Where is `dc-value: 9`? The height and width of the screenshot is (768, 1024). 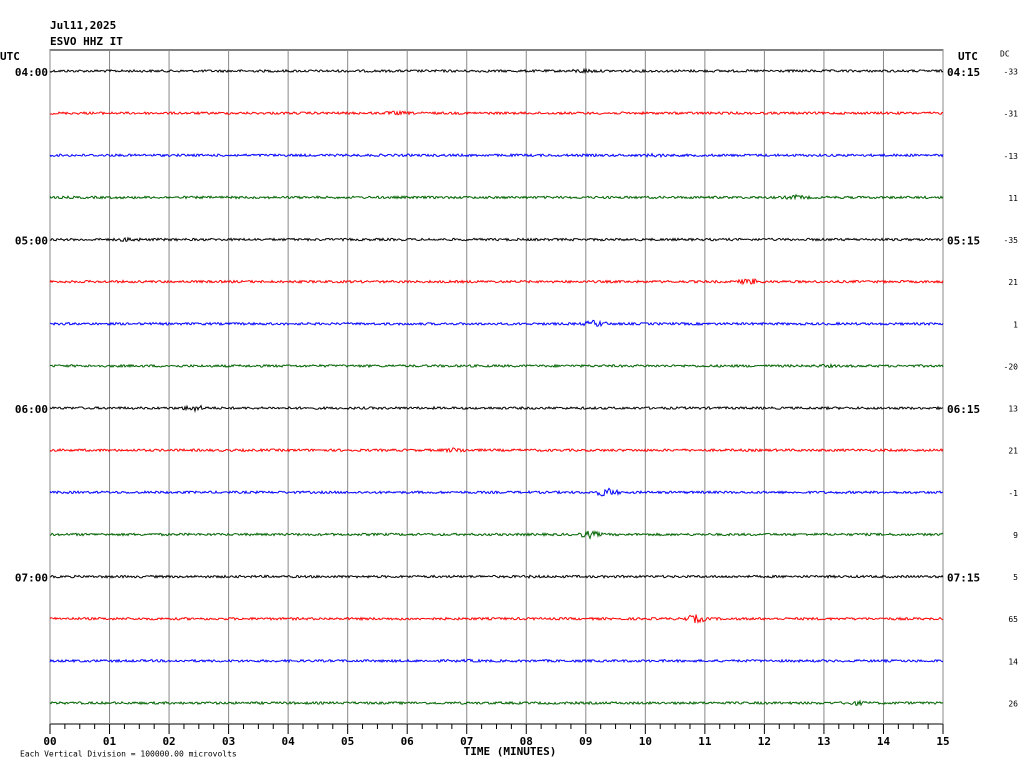
dc-value: 9 is located at coordinates (1015, 535).